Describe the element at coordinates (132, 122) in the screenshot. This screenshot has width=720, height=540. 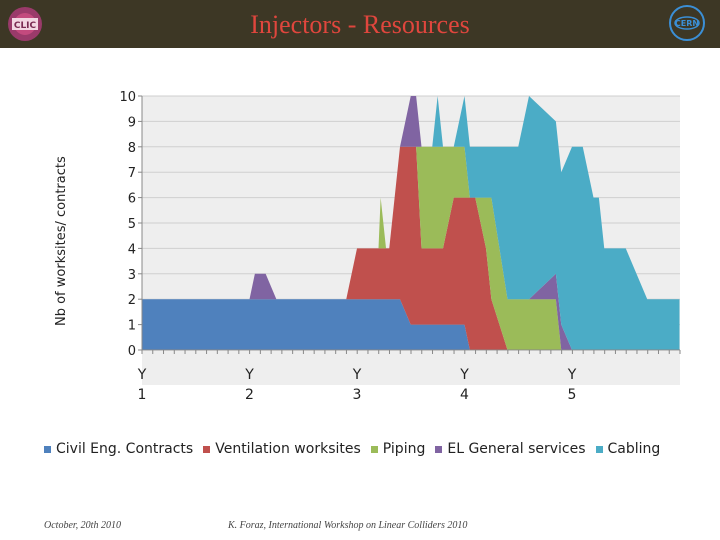
I see `y-tick-label: 9` at that location.